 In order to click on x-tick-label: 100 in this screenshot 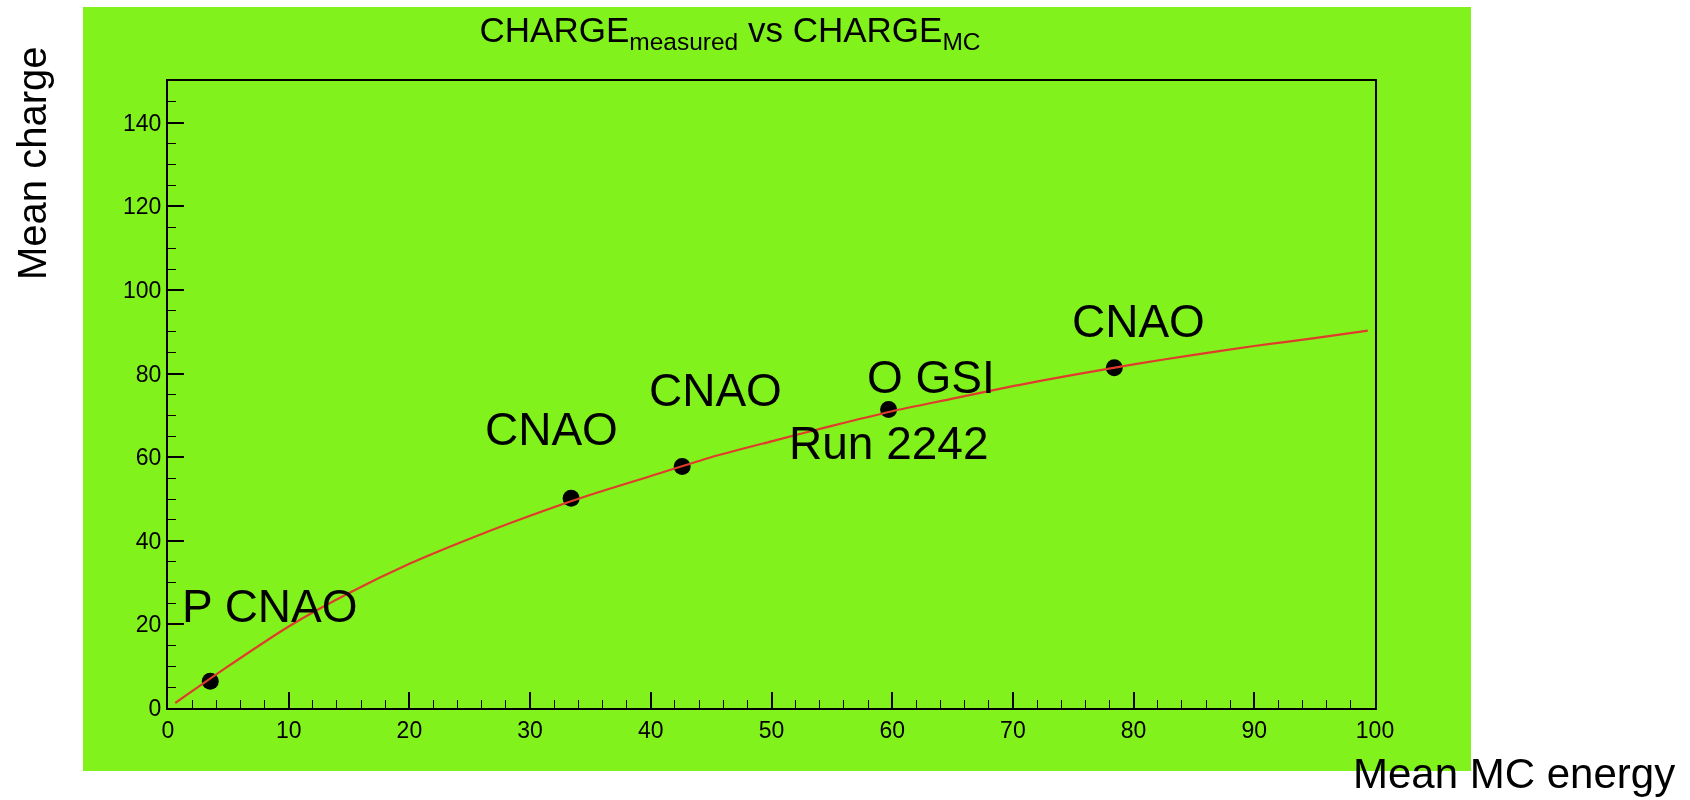, I will do `click(1375, 729)`.